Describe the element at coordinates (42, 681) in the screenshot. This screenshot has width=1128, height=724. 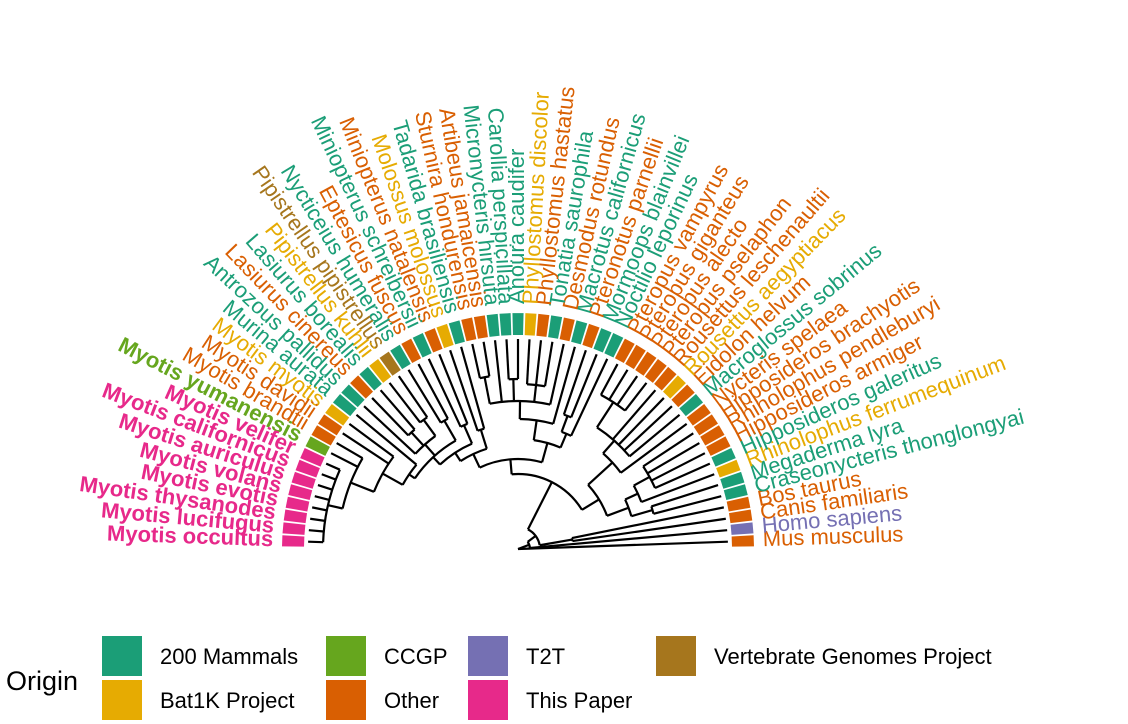
I see `legend-title: Origin` at that location.